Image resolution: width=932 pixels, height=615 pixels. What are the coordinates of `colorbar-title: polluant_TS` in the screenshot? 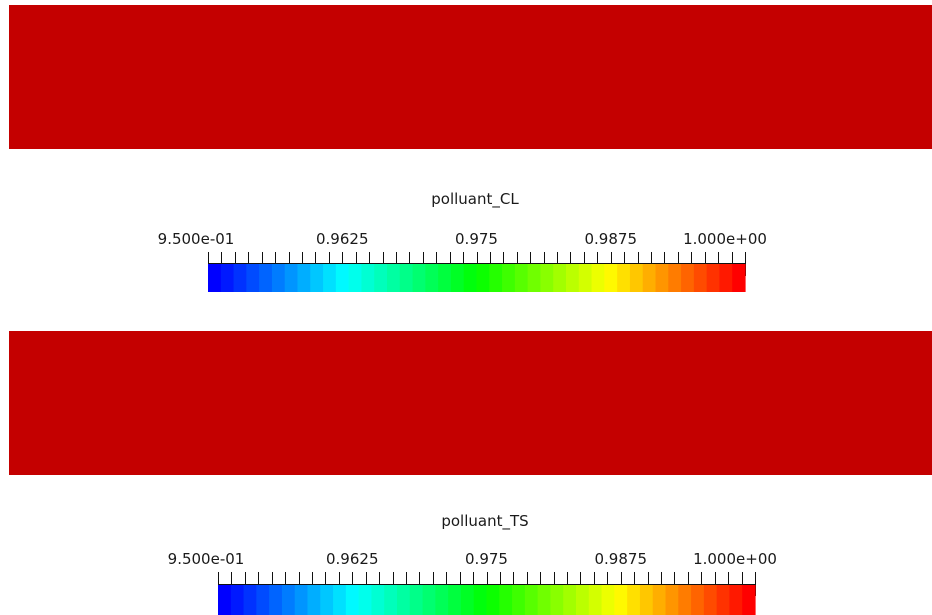 It's located at (484, 521).